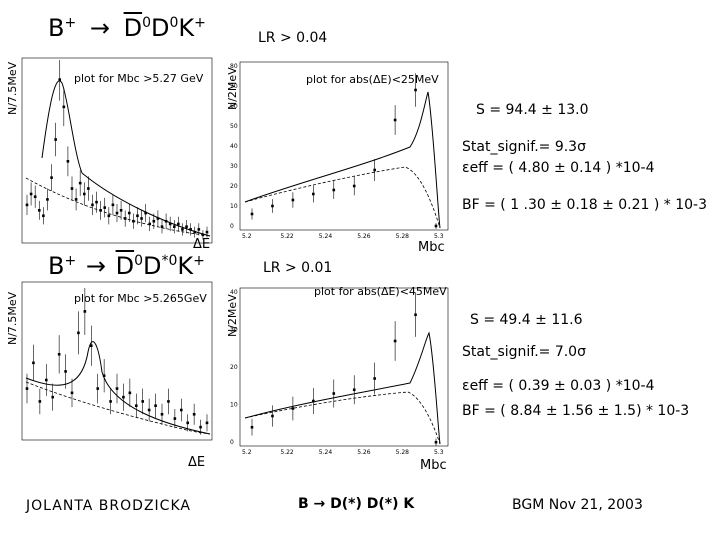 Image resolution: width=720 pixels, height=540 pixels. What do you see at coordinates (234, 292) in the screenshot?
I see `br-ytick: 40` at bounding box center [234, 292].